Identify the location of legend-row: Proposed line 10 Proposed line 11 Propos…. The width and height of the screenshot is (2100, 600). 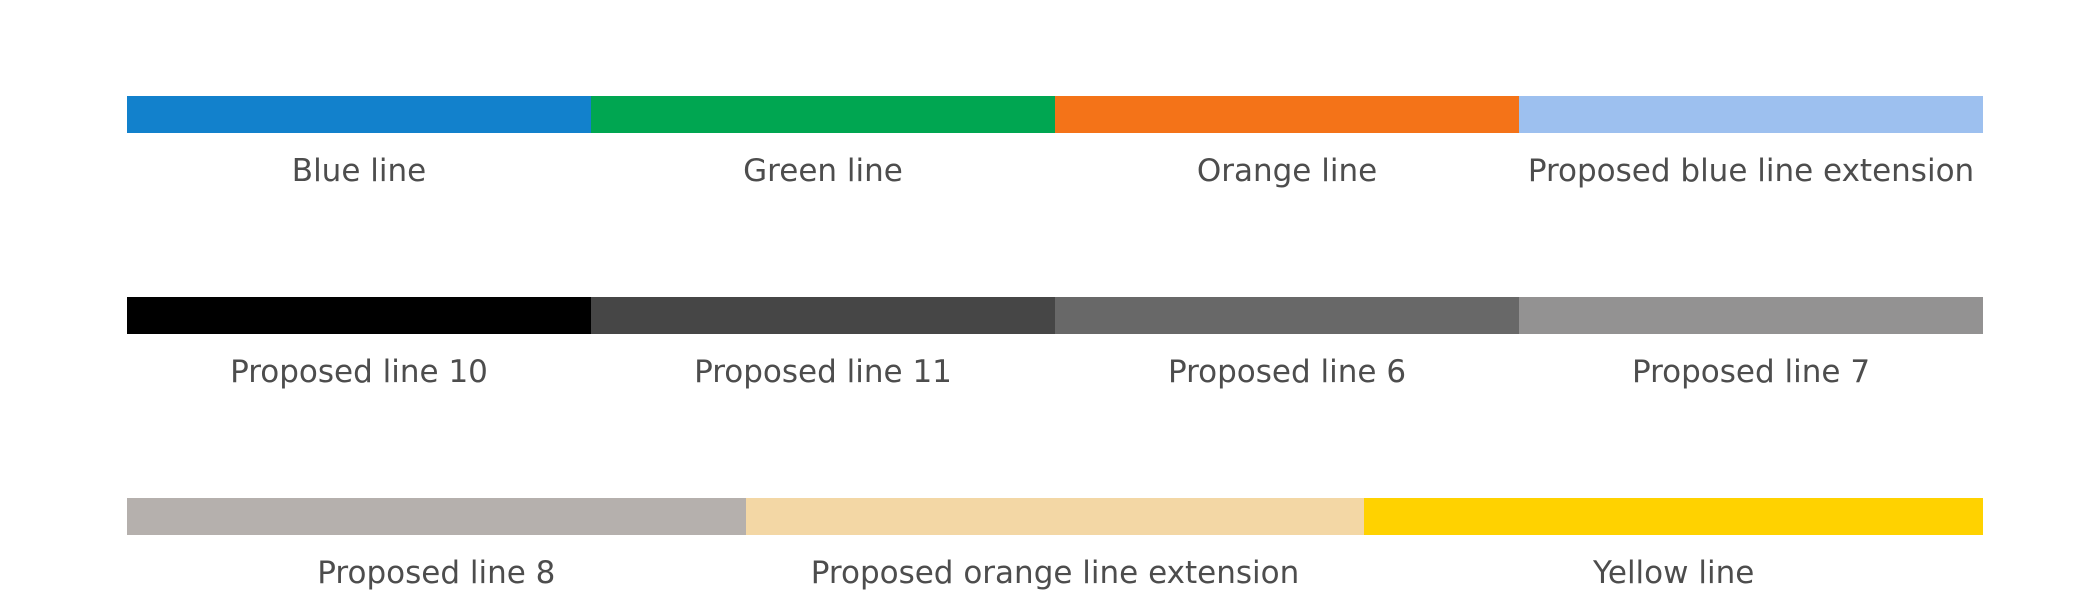
(1055, 342).